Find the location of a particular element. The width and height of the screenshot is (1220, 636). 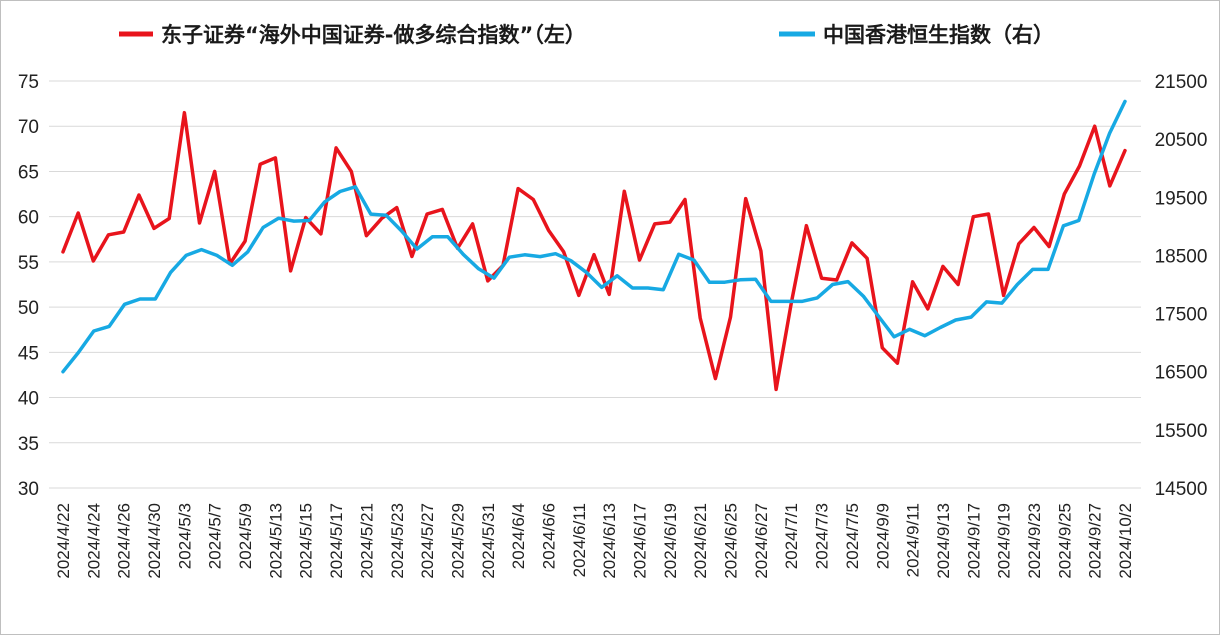

x-tick-label: 2024/5/3 is located at coordinates (184, 536).